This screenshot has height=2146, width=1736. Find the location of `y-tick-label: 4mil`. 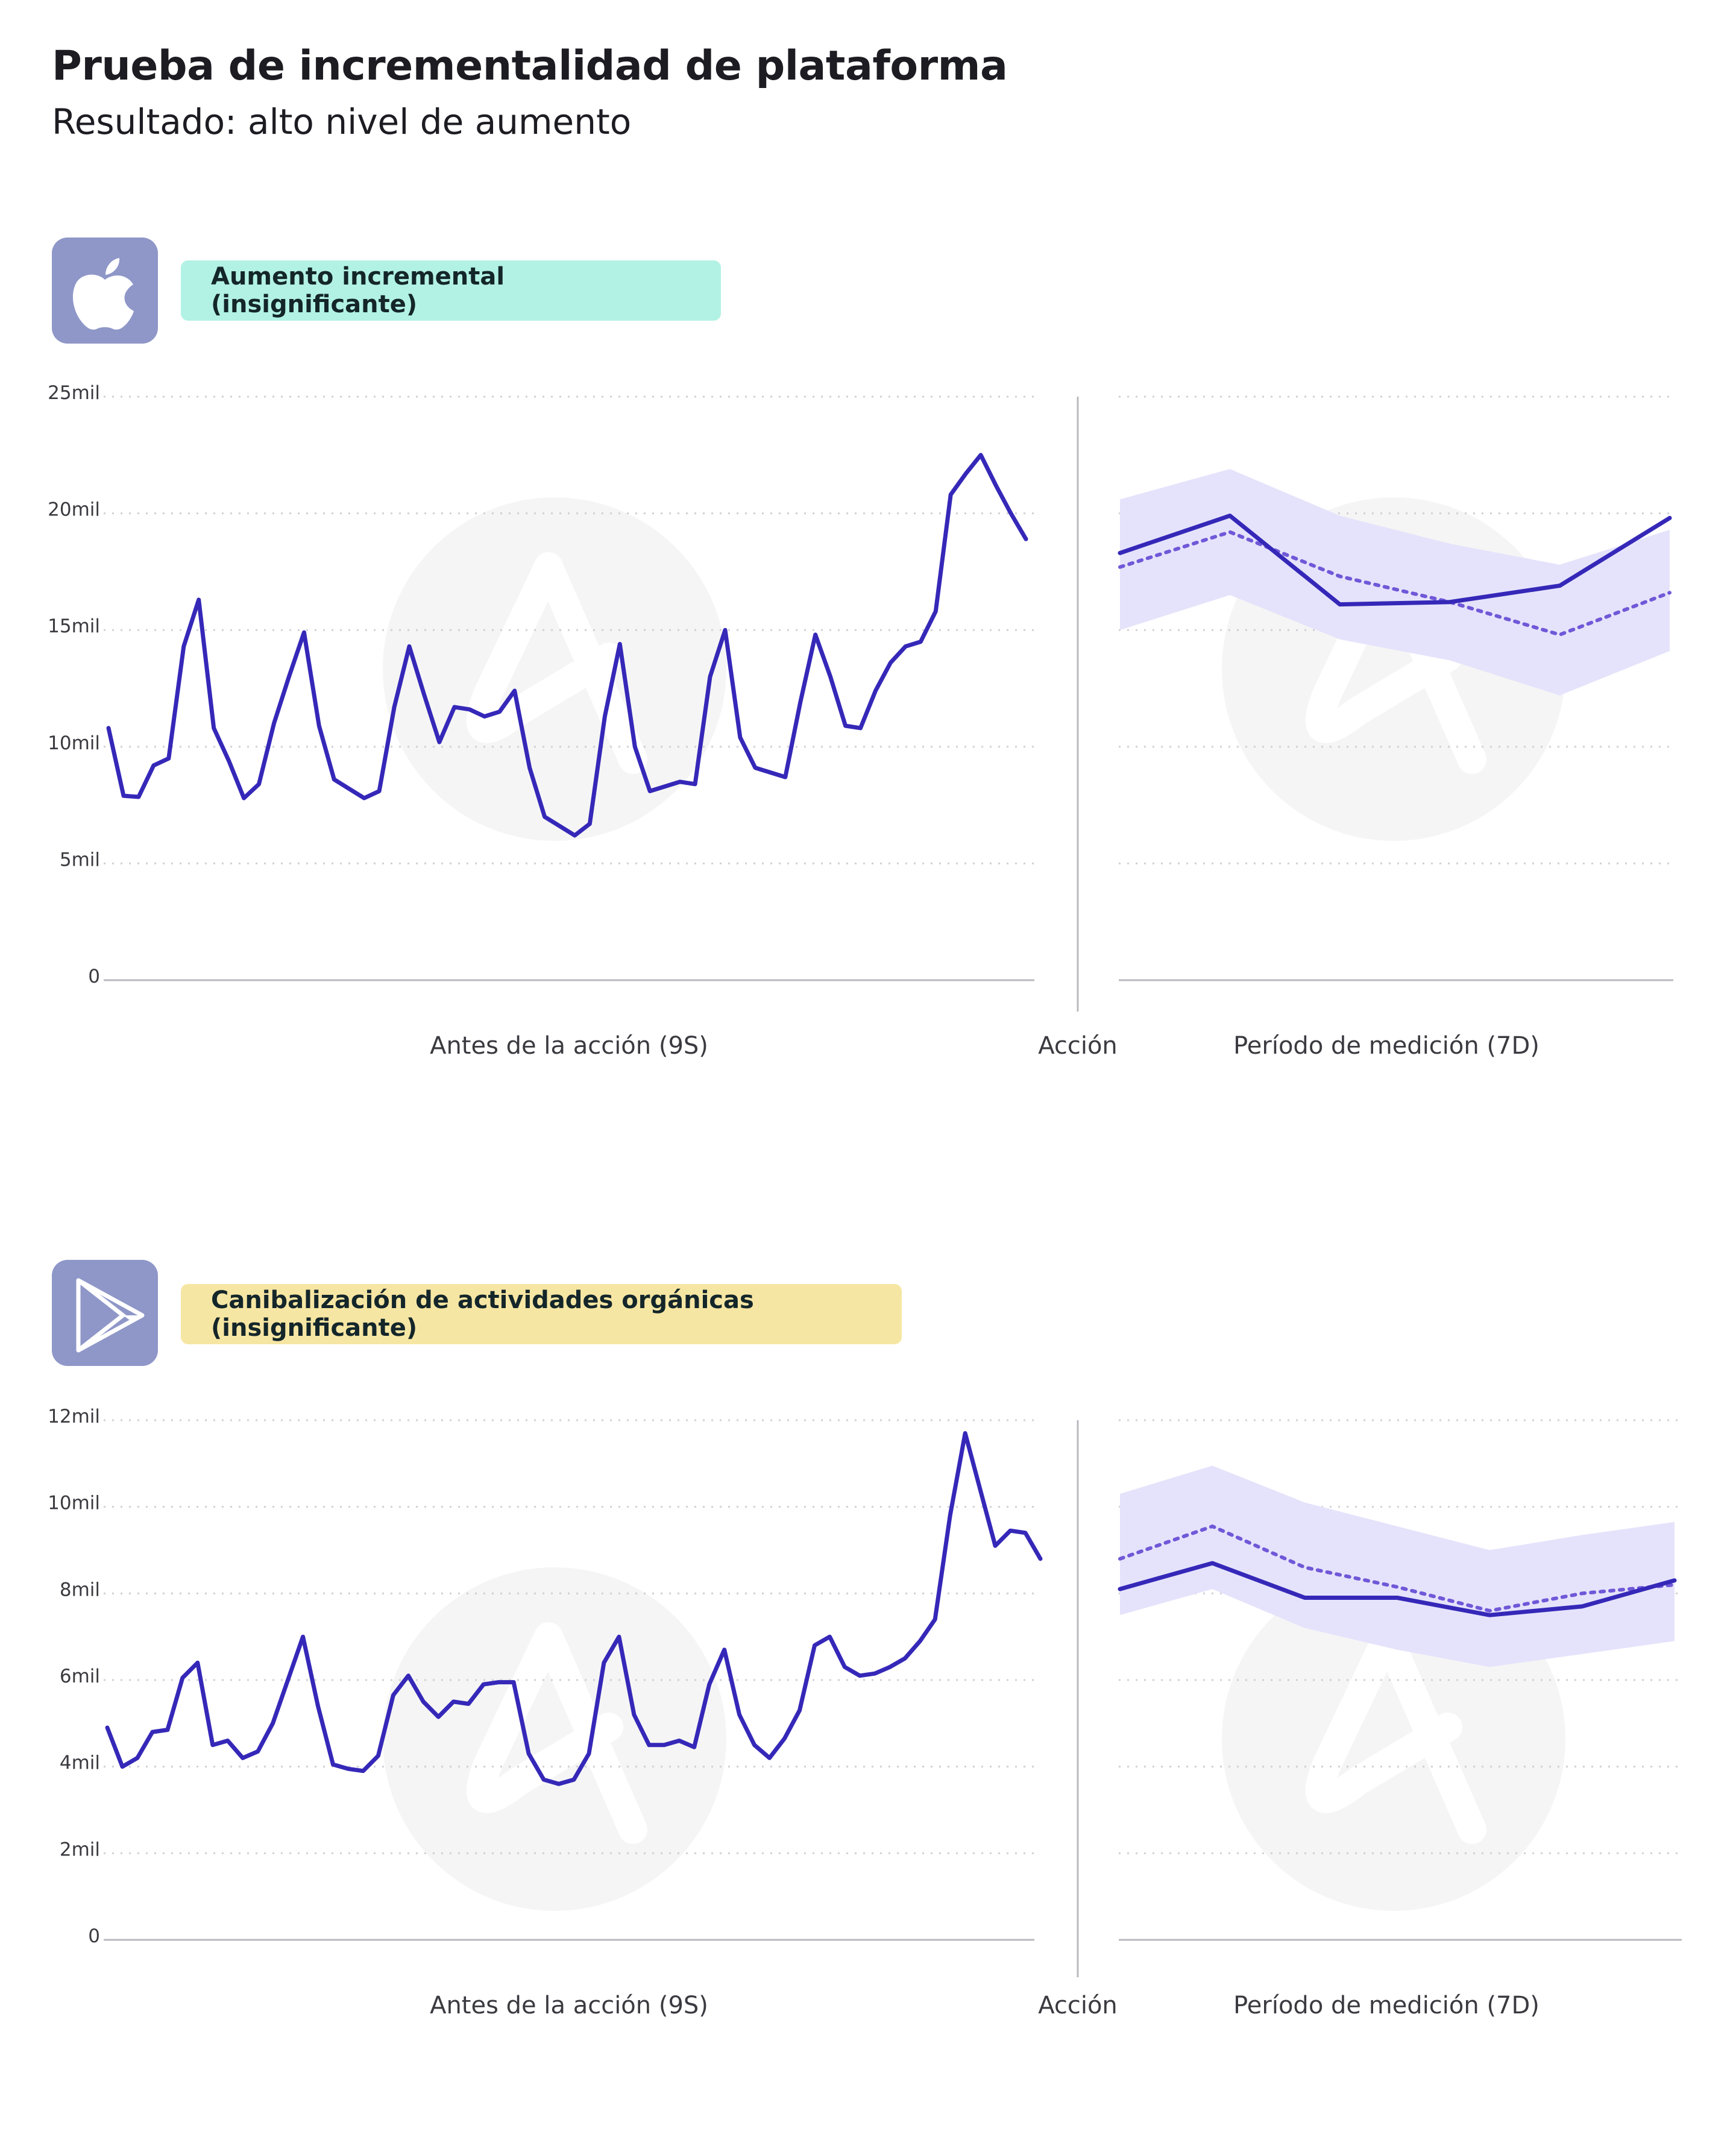

y-tick-label: 4mil is located at coordinates (80, 1763).